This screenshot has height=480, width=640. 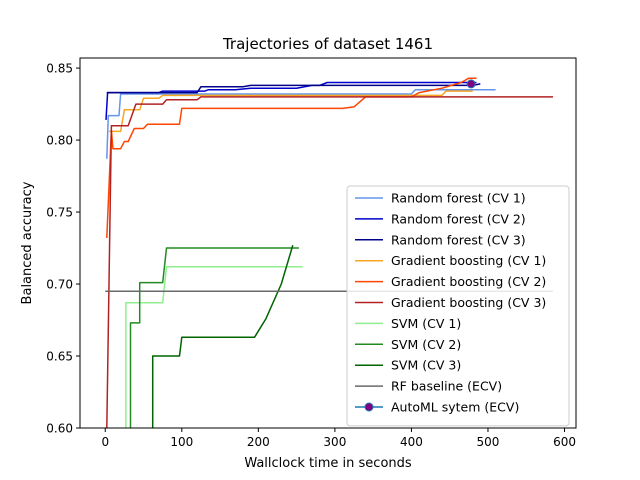 I want to click on x-tick-label: 400, so click(x=411, y=442).